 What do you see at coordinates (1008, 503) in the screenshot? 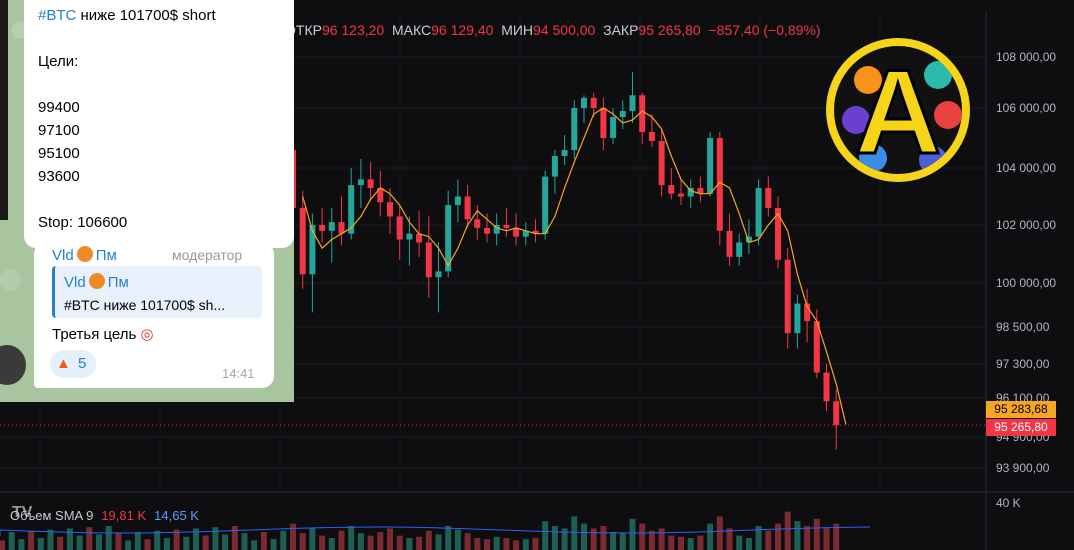
I see `volume-axis-tick: 40 K` at bounding box center [1008, 503].